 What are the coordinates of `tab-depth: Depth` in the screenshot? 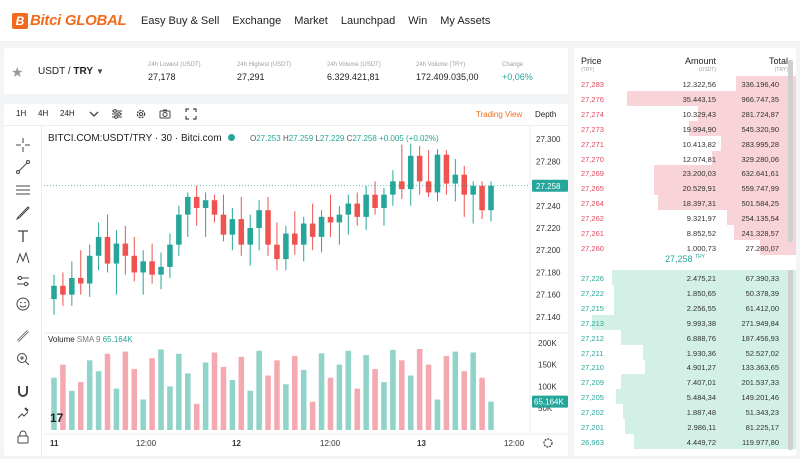 It's located at (546, 114).